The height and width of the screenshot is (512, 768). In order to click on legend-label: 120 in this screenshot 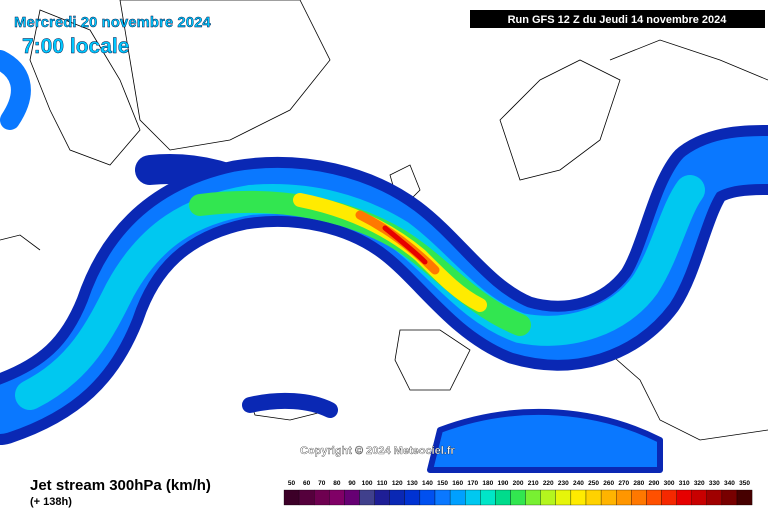, I will do `click(397, 483)`.